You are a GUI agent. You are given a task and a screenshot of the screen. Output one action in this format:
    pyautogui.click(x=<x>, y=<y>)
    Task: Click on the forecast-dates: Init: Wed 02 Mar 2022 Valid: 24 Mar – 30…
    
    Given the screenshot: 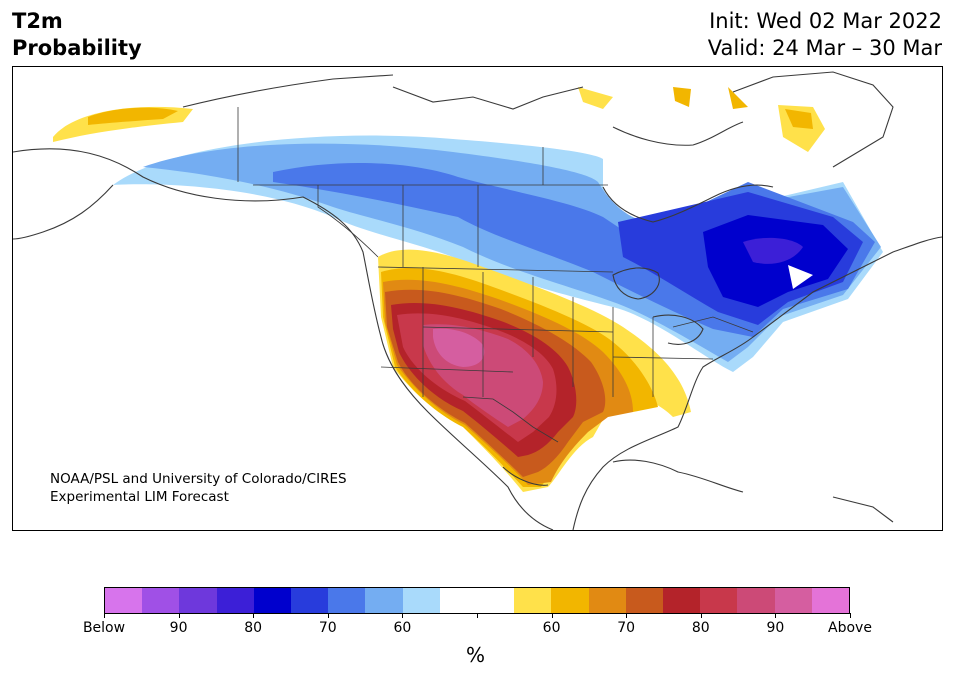 What is the action you would take?
    pyautogui.click(x=825, y=35)
    